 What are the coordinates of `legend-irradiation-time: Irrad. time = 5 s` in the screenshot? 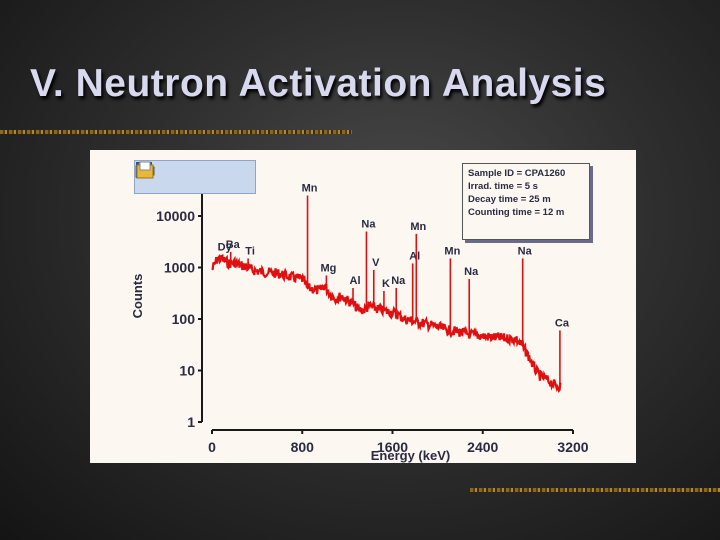 It's located at (503, 186).